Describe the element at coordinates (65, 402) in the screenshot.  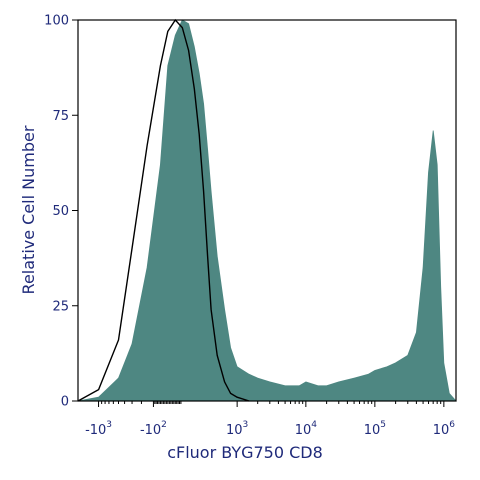
I see `y-tick-label: 0` at that location.